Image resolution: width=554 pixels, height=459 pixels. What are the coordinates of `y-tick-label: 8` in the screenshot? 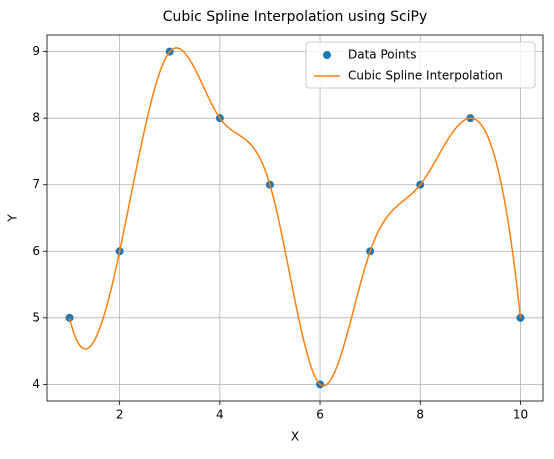 It's located at (36, 118).